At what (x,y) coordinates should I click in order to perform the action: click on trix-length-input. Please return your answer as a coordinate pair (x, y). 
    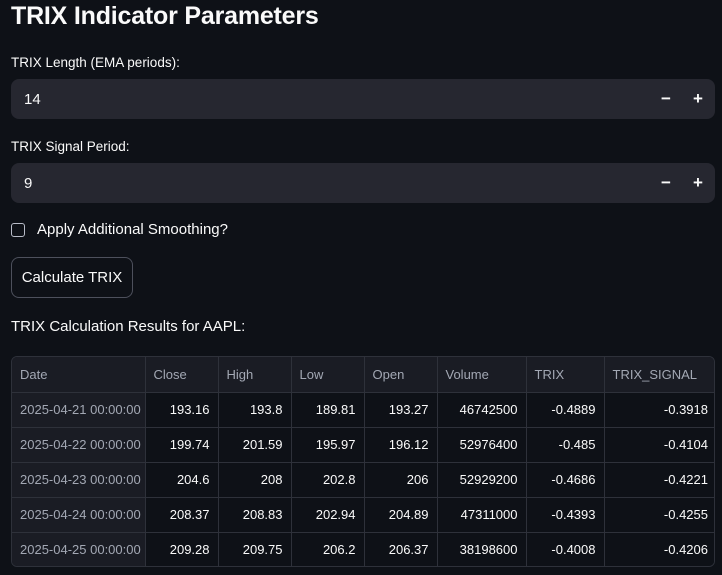
    Looking at the image, I should click on (330, 99).